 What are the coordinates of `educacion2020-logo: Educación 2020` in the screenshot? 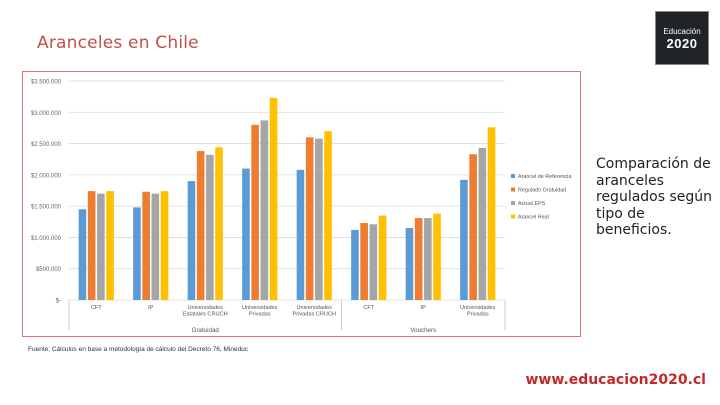 It's located at (682, 38).